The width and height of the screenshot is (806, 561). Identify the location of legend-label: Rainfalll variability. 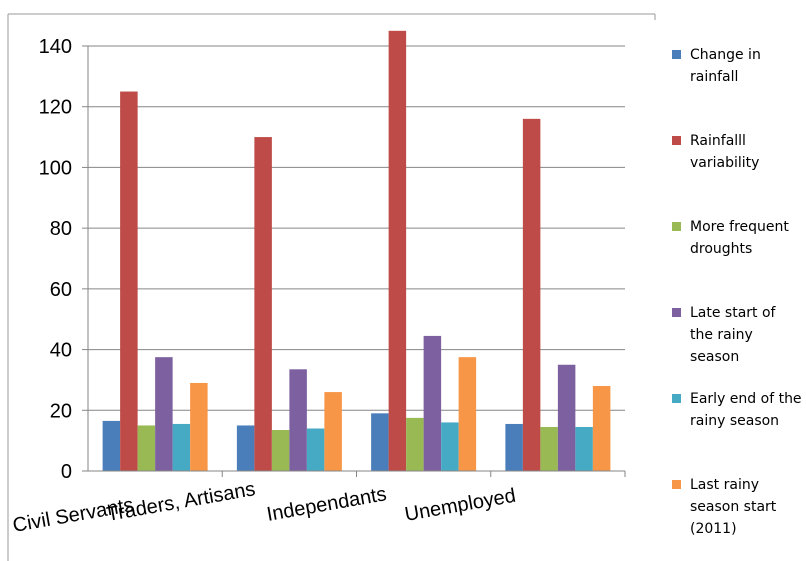
(725, 152).